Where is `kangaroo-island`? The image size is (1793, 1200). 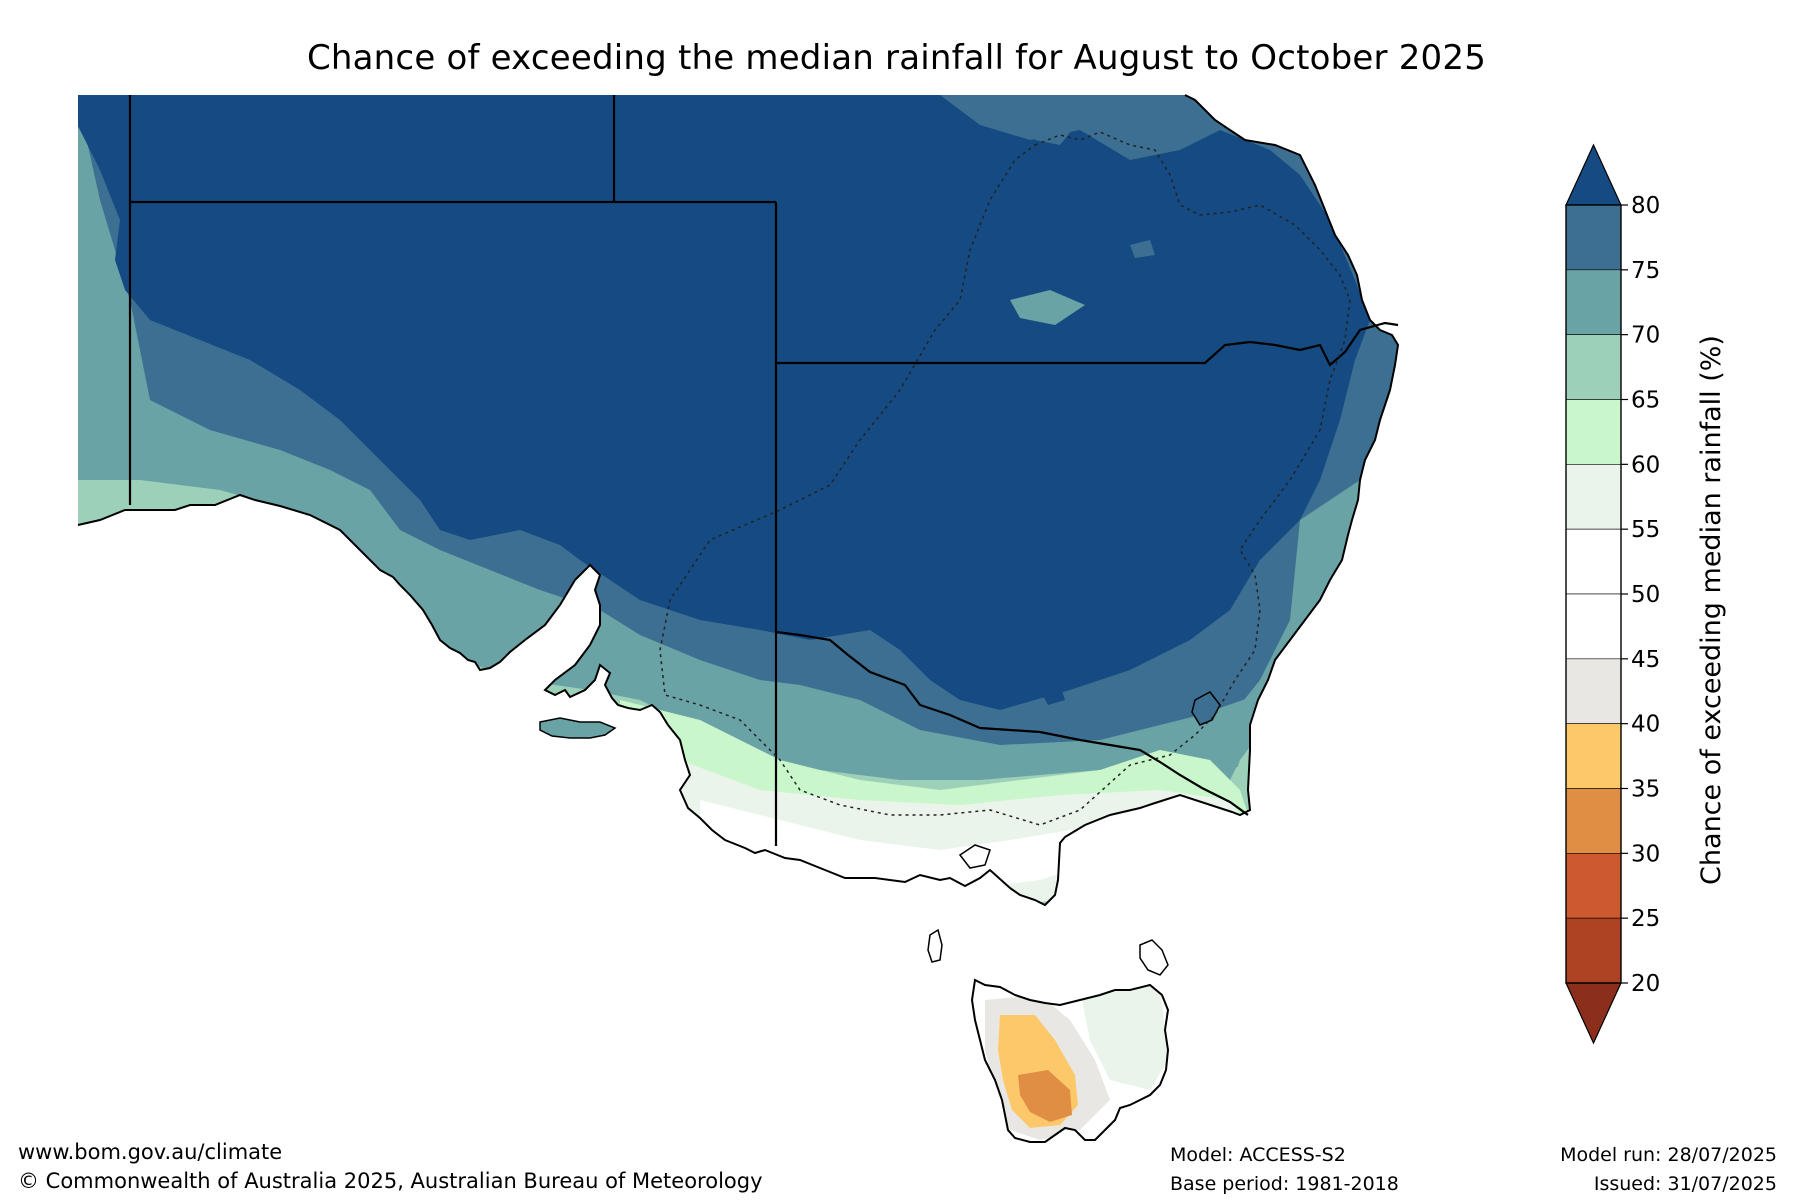
kangaroo-island is located at coordinates (578, 728).